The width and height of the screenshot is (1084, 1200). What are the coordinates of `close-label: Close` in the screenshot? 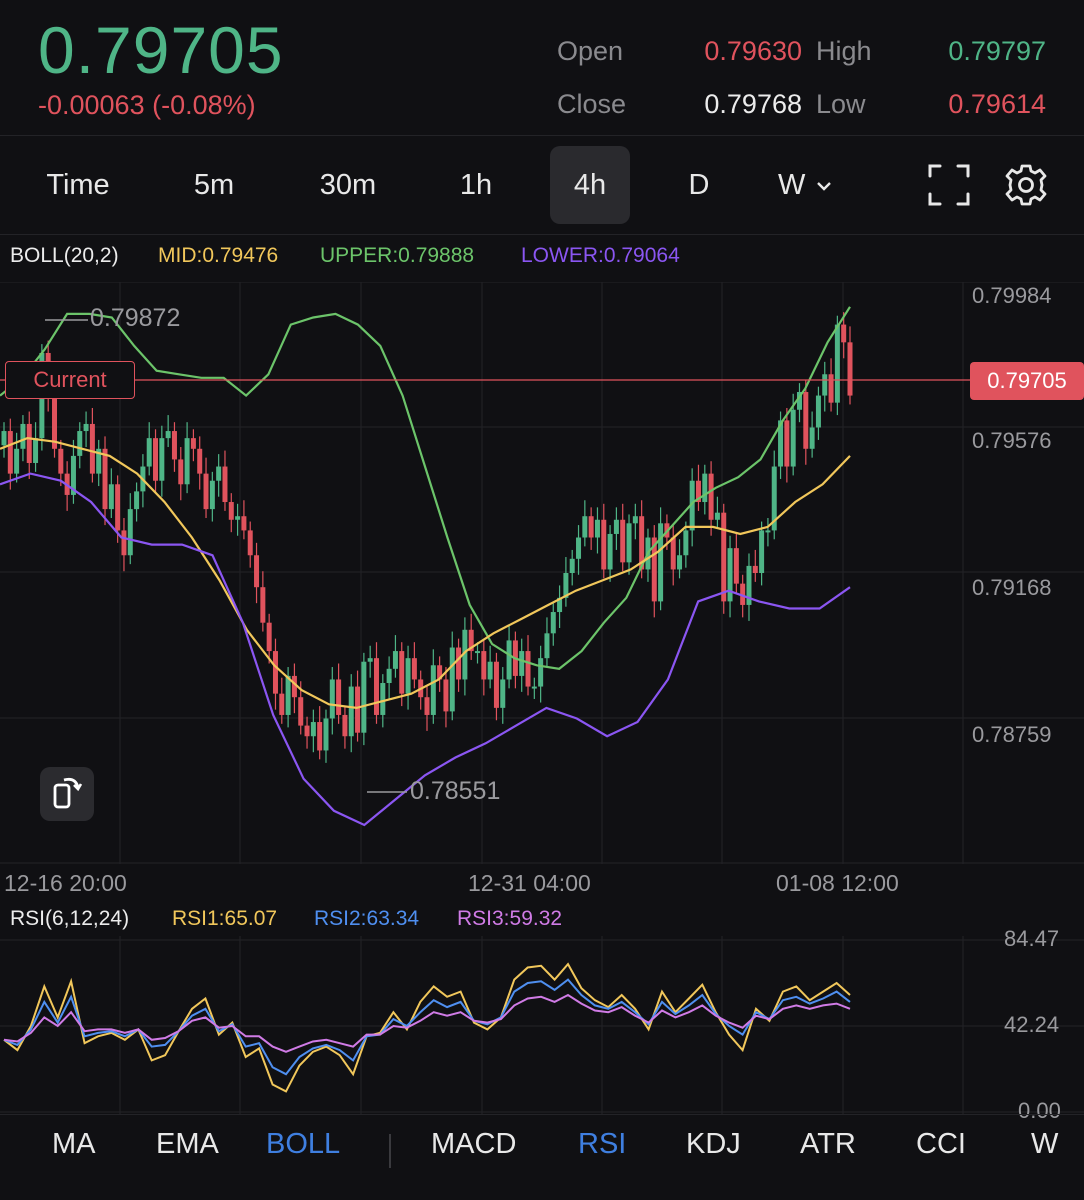 It's located at (592, 104).